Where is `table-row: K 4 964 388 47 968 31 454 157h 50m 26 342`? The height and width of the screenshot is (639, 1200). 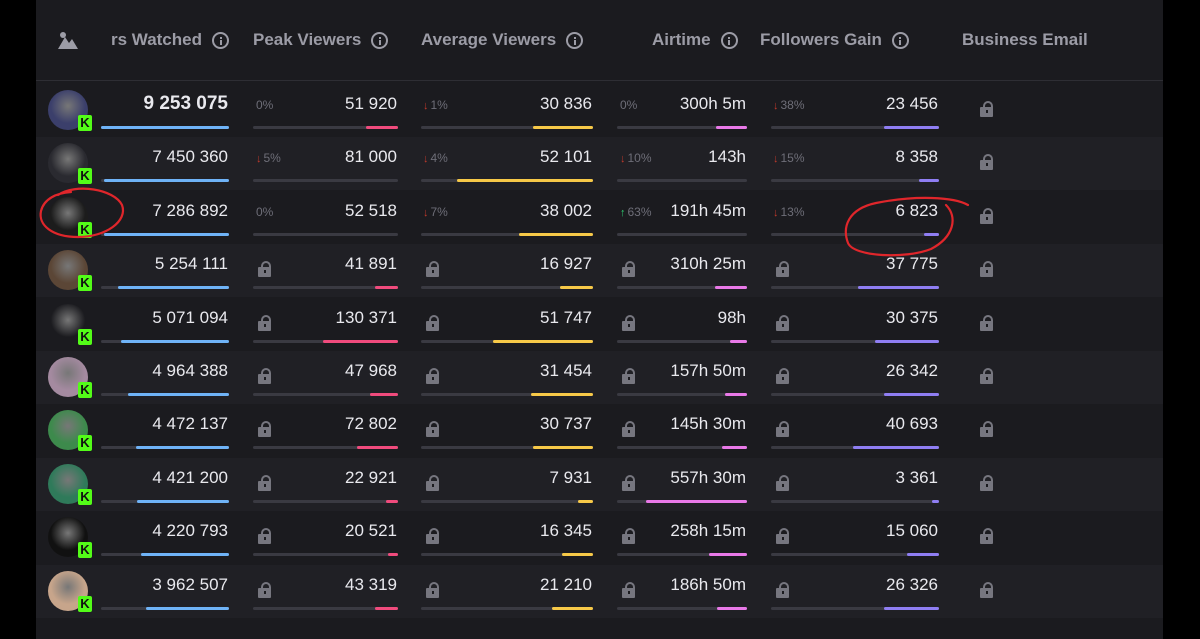 table-row: K 4 964 388 47 968 31 454 157h 50m 26 342 is located at coordinates (599, 377).